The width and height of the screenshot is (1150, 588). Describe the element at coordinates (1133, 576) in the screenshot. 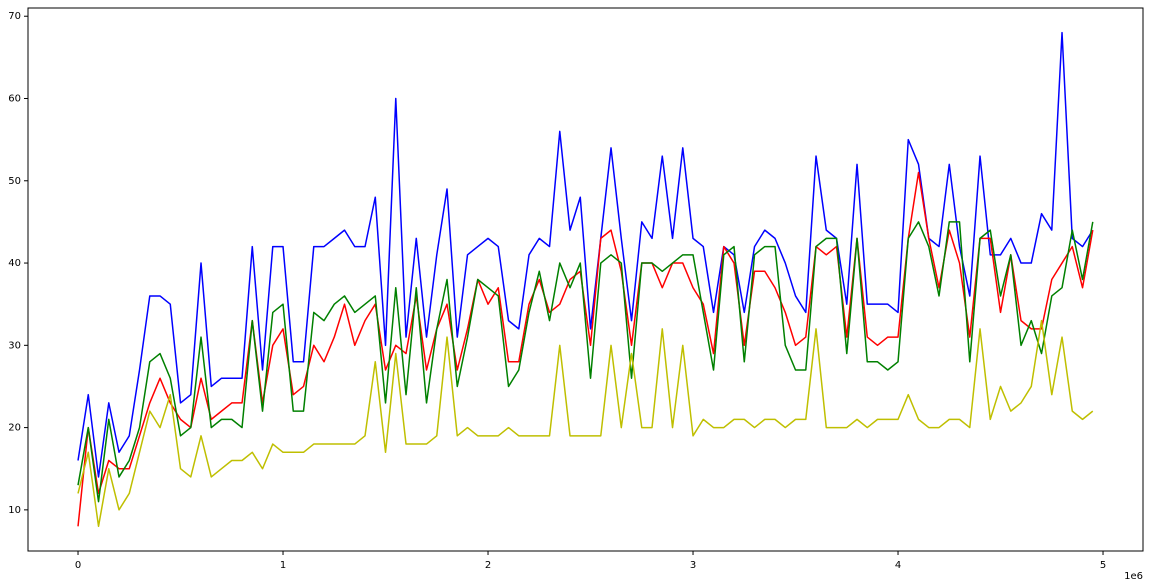

I see `x-offset-label: 1e6` at that location.